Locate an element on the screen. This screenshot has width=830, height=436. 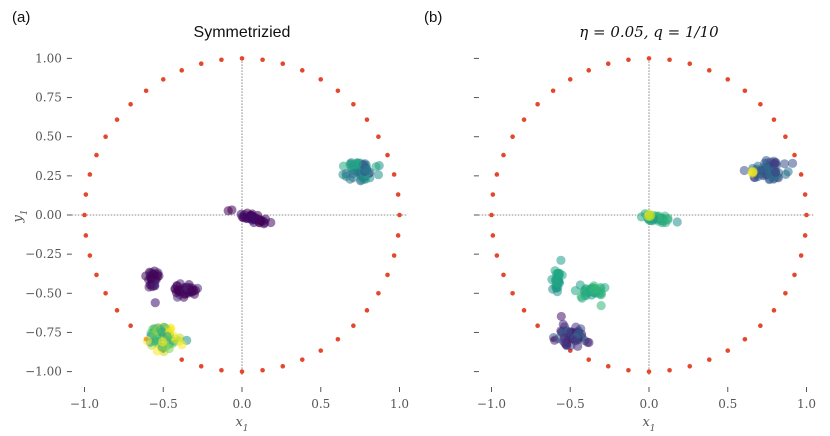
y-tick-label: −1.00 is located at coordinates (43, 372).